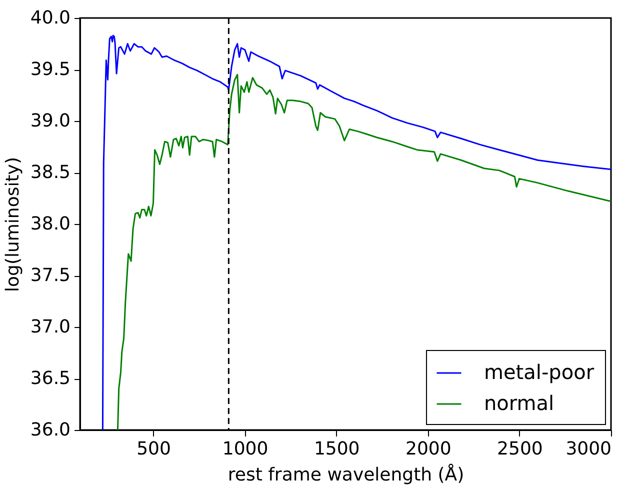  I want to click on x-tick-label: 1000, so click(245, 449).